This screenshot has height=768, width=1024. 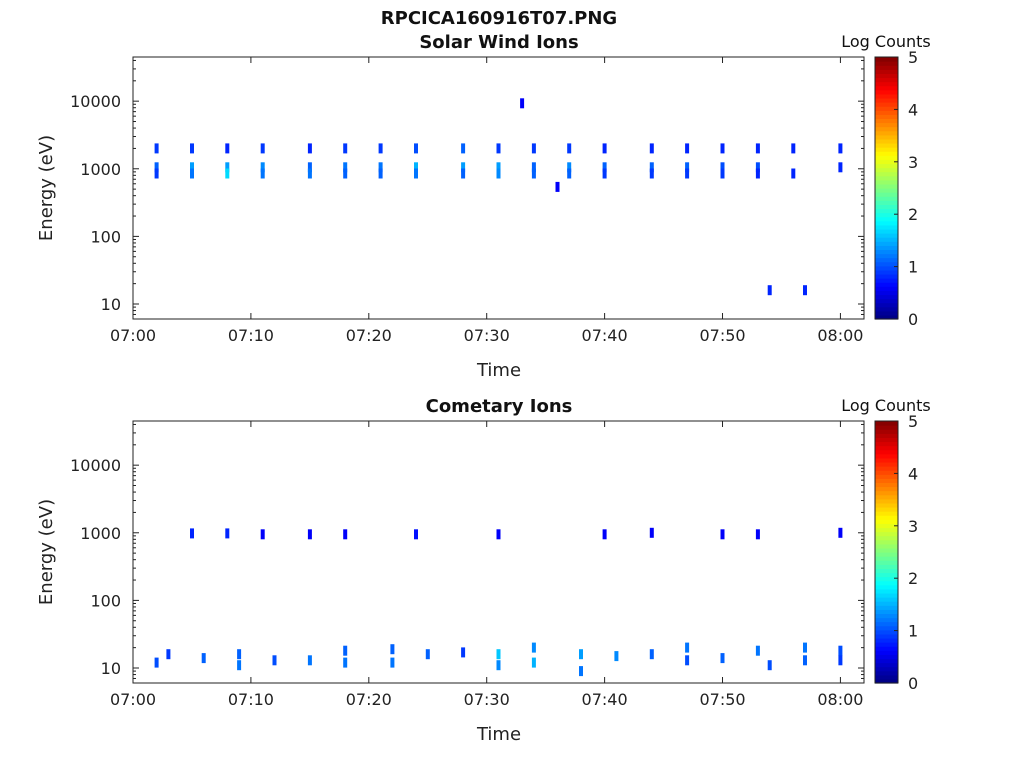 What do you see at coordinates (100, 169) in the screenshot?
I see `y-tick-label: 1000` at bounding box center [100, 169].